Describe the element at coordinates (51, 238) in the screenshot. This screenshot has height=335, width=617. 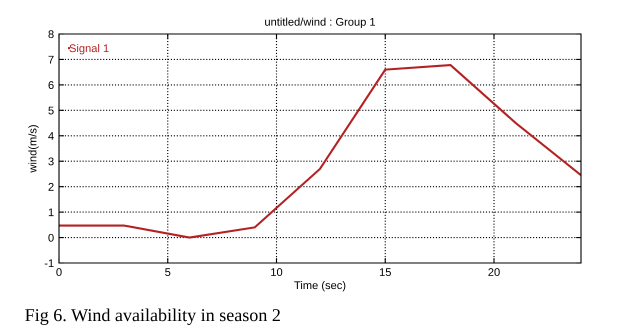
I see `y-tick-label: 0` at that location.